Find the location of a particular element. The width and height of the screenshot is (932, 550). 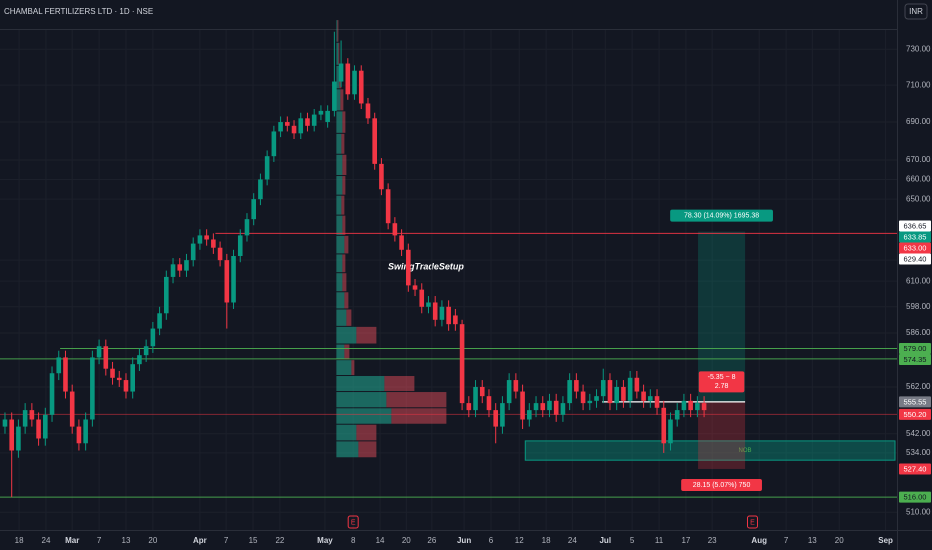

y-tick-label: 650.00 is located at coordinates (918, 198).